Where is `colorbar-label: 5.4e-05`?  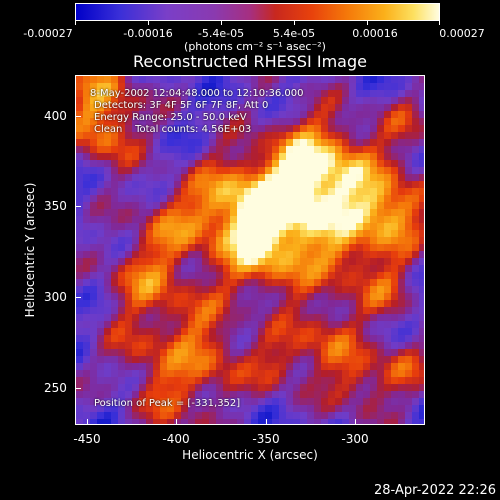 colorbar-label: 5.4e-05 is located at coordinates (294, 33).